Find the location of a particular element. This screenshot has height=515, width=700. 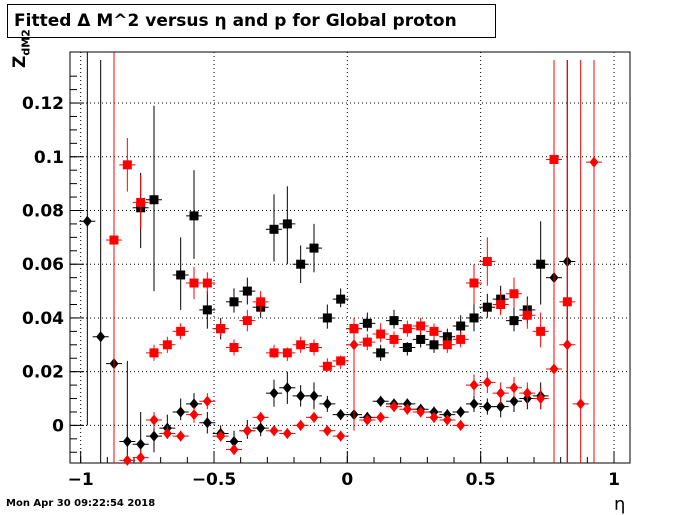

y-tick-label: 0.1 is located at coordinates (49, 158).